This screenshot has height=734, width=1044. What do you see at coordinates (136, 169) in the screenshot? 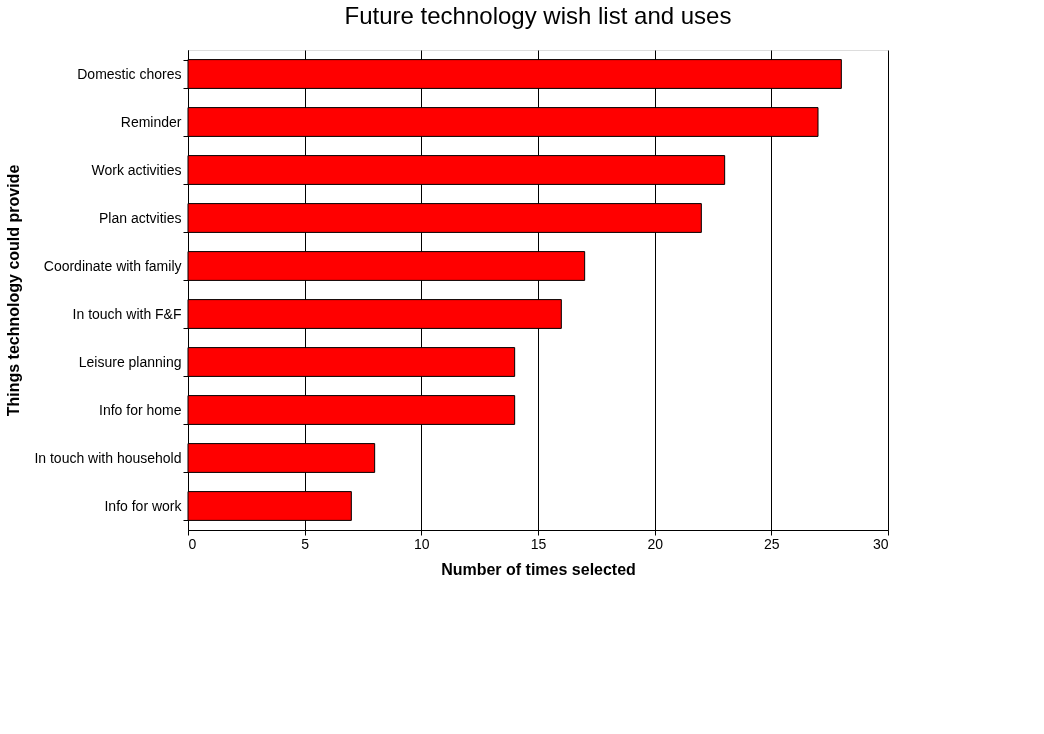
I see `y-tick-label: Work activities` at bounding box center [136, 169].